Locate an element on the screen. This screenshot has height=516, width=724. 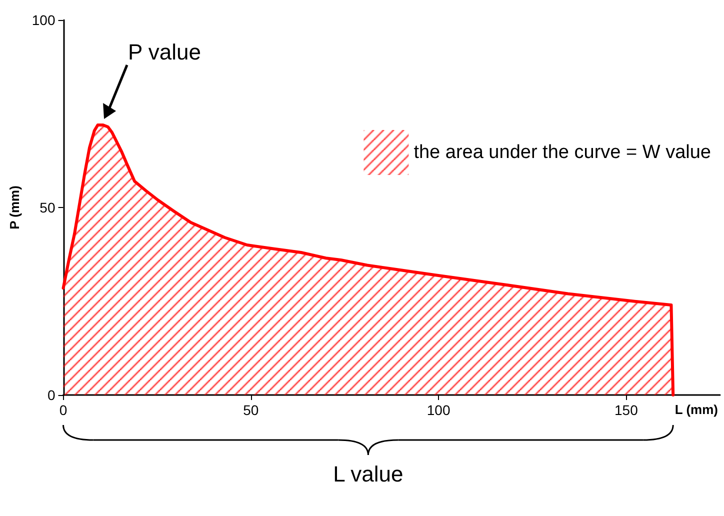
x-tick-label: 50 is located at coordinates (251, 410).